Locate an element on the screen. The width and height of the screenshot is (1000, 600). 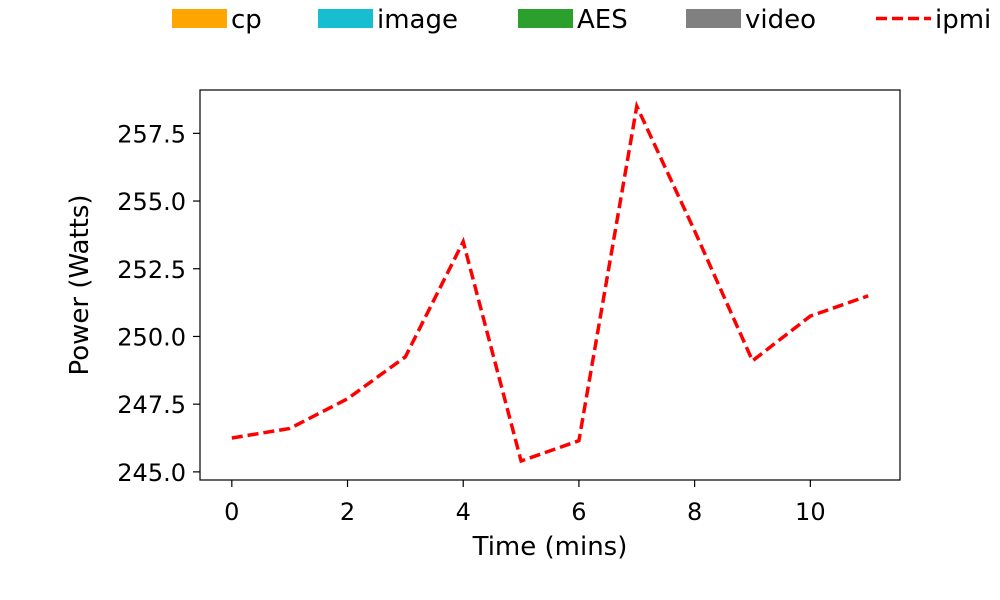
legend-entry-video: video is located at coordinates (751, 20).